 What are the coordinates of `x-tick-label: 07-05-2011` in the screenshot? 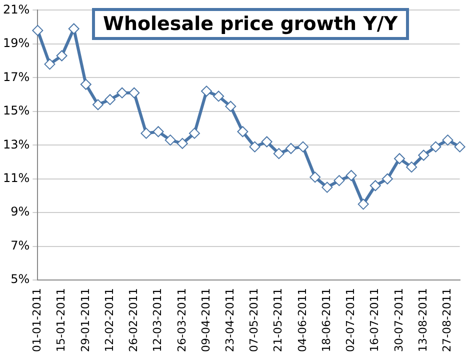 It's located at (254, 320).